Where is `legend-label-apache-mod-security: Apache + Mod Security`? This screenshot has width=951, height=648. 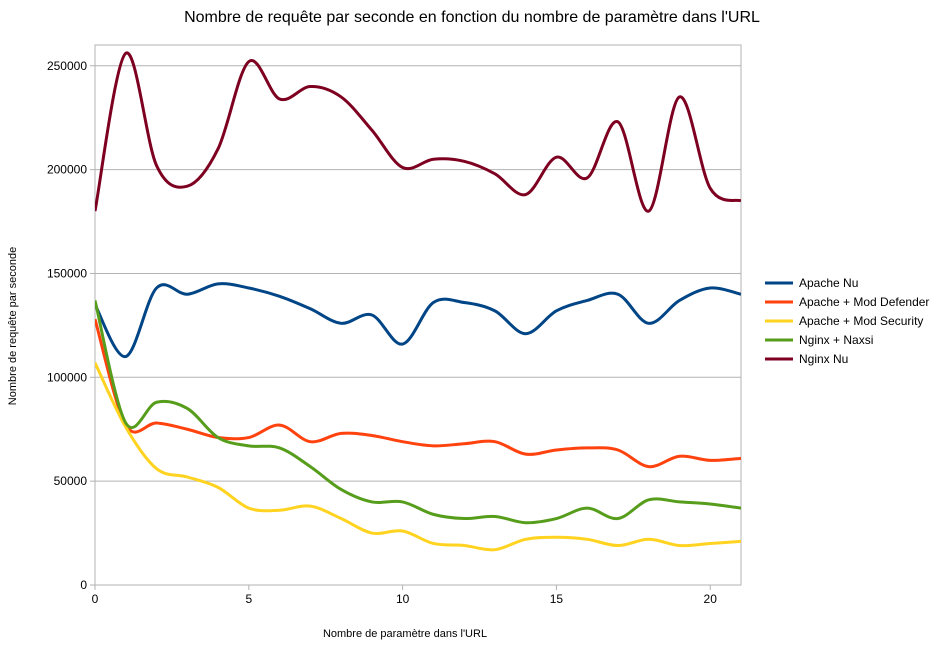 legend-label-apache-mod-security: Apache + Mod Security is located at coordinates (861, 321).